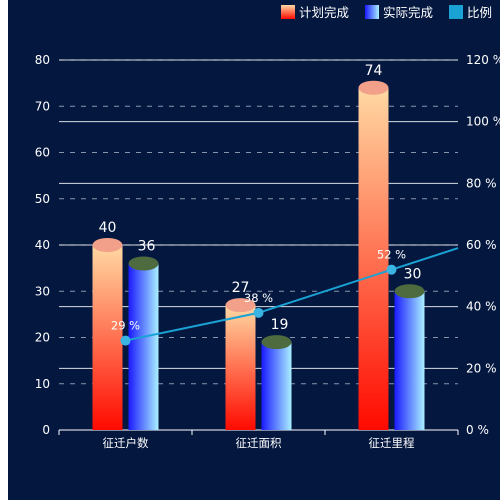 The image size is (500, 500). I want to click on left-axis-tick-label: 40, so click(42, 245).